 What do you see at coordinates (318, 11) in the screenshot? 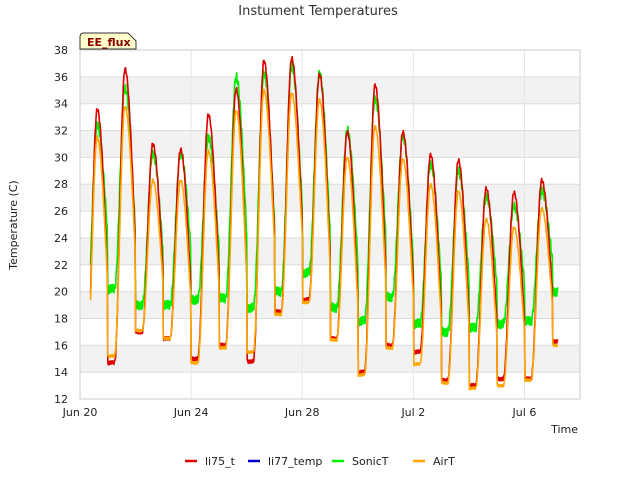
I see `chart-title: Instument Temperatures` at bounding box center [318, 11].